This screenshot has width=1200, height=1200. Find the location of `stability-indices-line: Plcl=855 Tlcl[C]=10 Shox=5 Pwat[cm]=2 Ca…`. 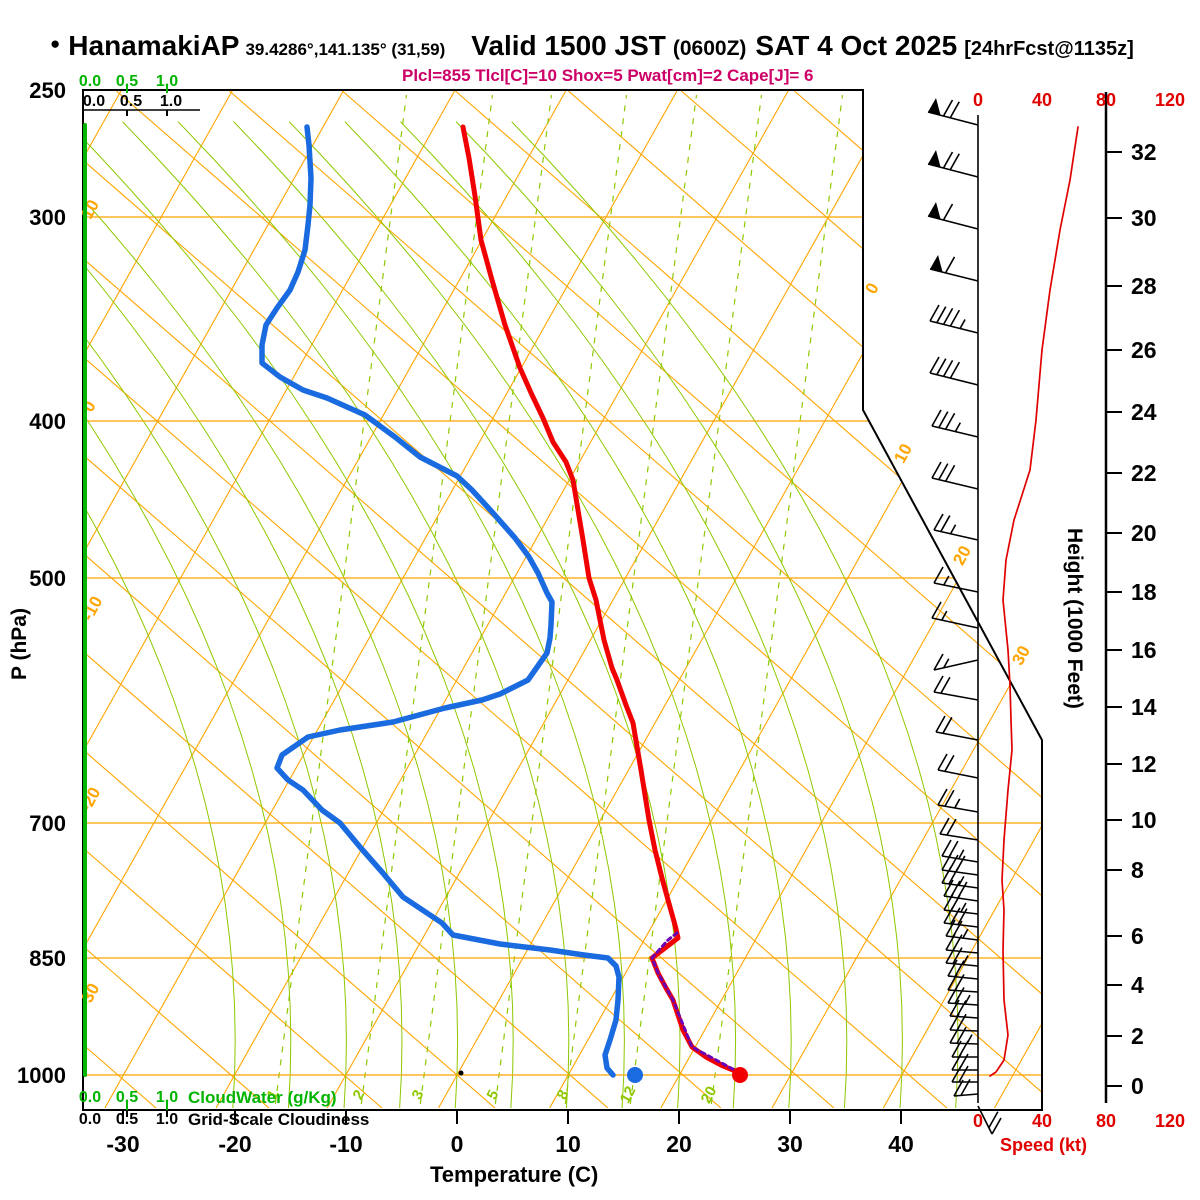

stability-indices-line: Plcl=855 Tlcl[C]=10 Shox=5 Pwat[cm]=2 Ca… is located at coordinates (608, 75).